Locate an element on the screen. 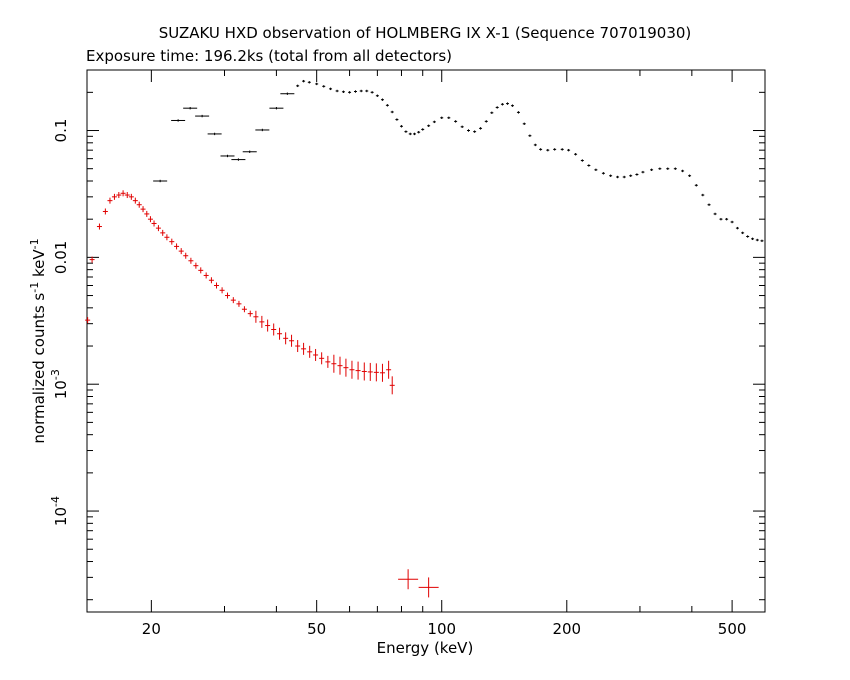 The width and height of the screenshot is (850, 680). y-tick-label: 0.1 is located at coordinates (61, 131).